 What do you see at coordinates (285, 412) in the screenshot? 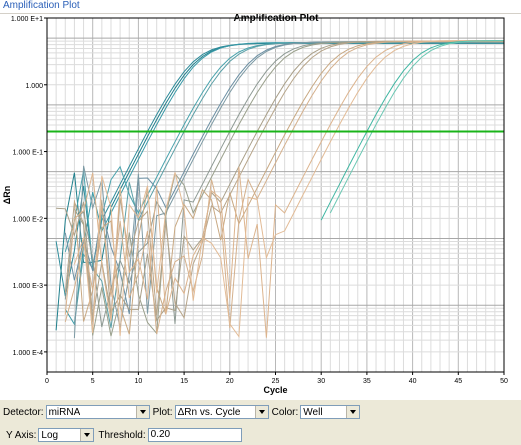
I see `color-label: Color:` at bounding box center [285, 412].